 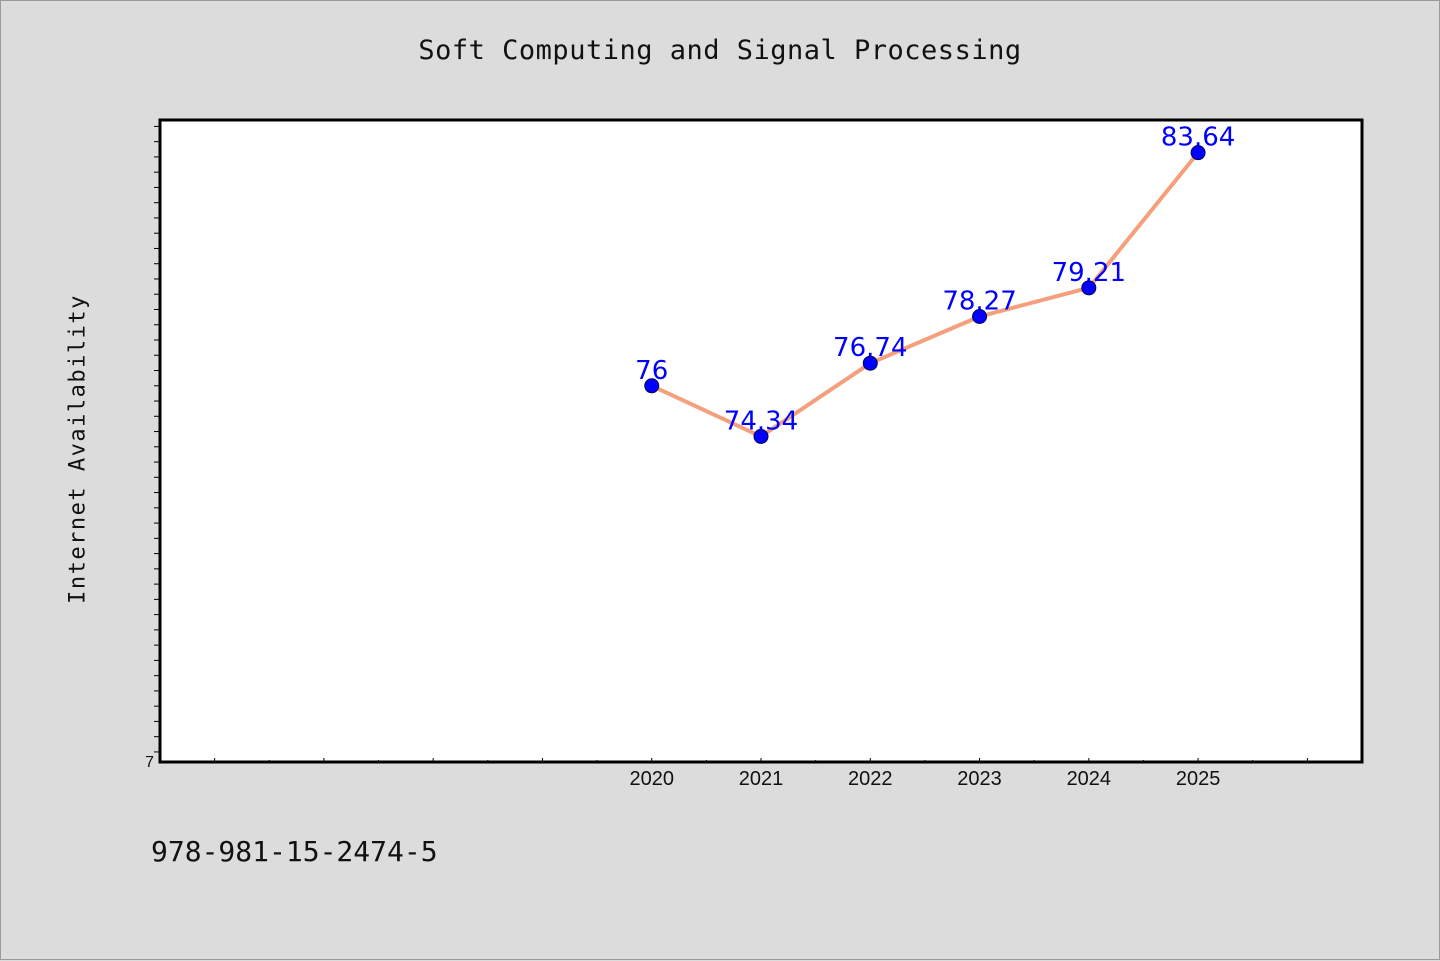 What do you see at coordinates (149, 762) in the screenshot?
I see `y-tick-label: 7` at bounding box center [149, 762].